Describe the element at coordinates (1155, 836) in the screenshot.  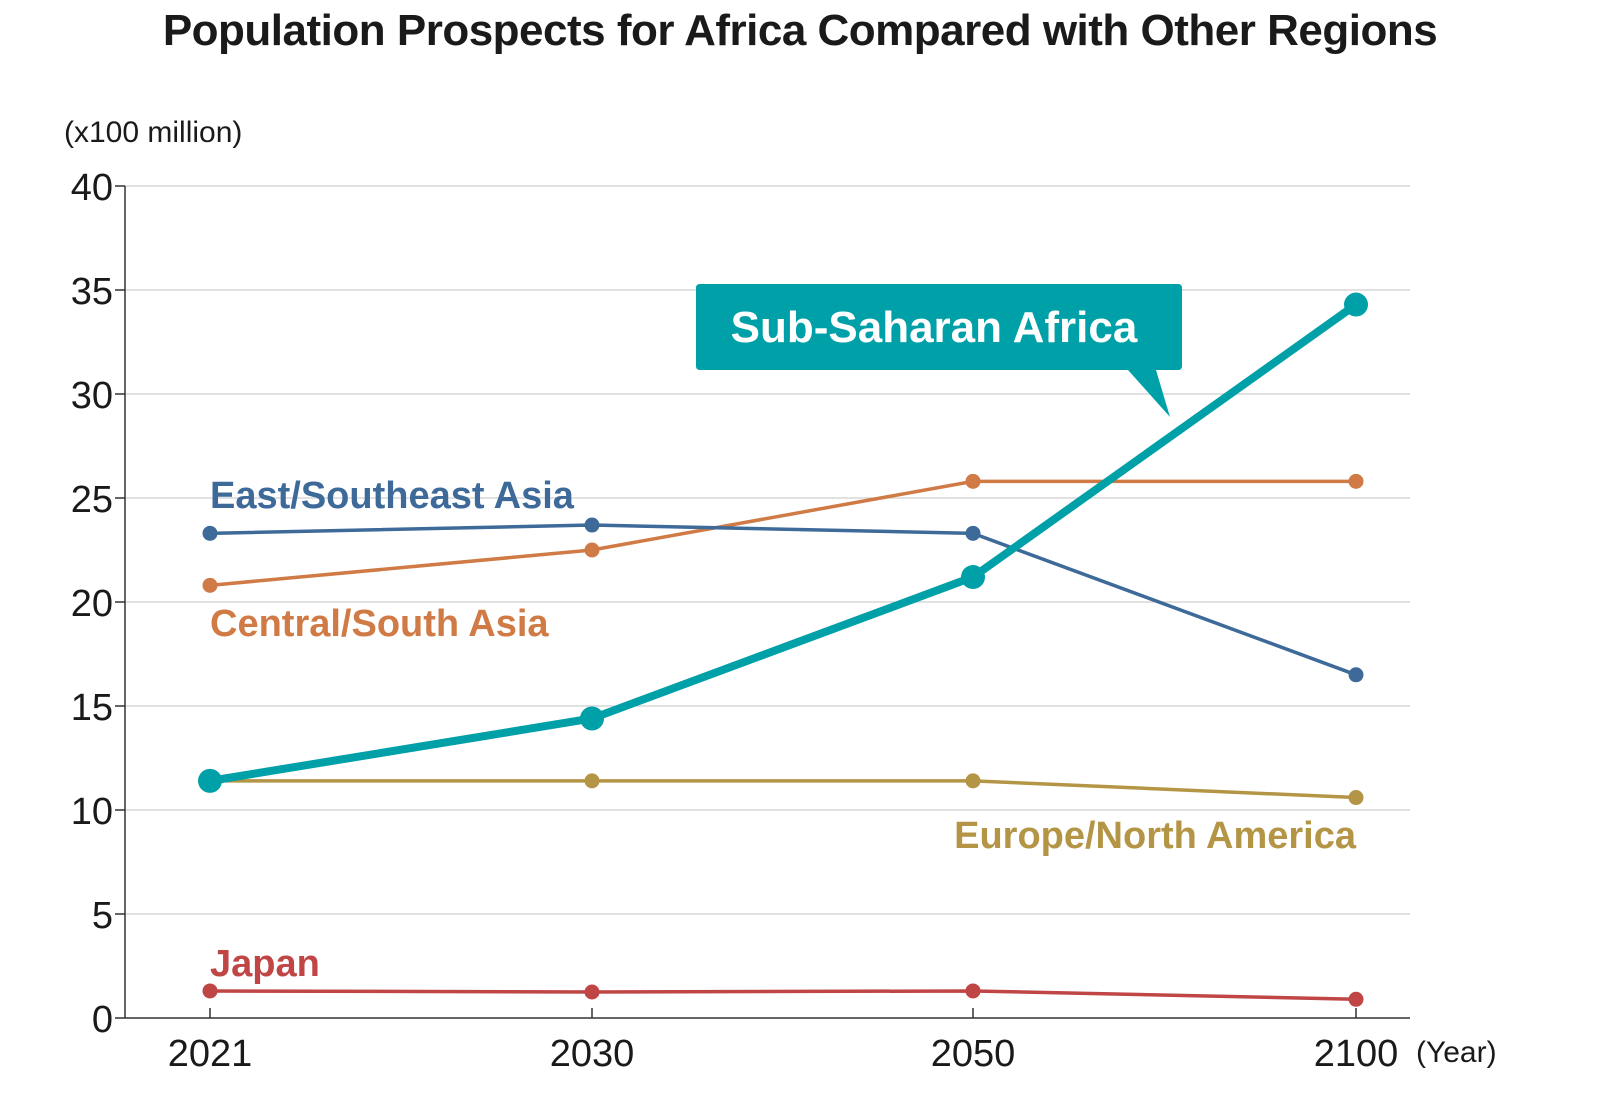
I see `series-label: Europe/North America` at that location.